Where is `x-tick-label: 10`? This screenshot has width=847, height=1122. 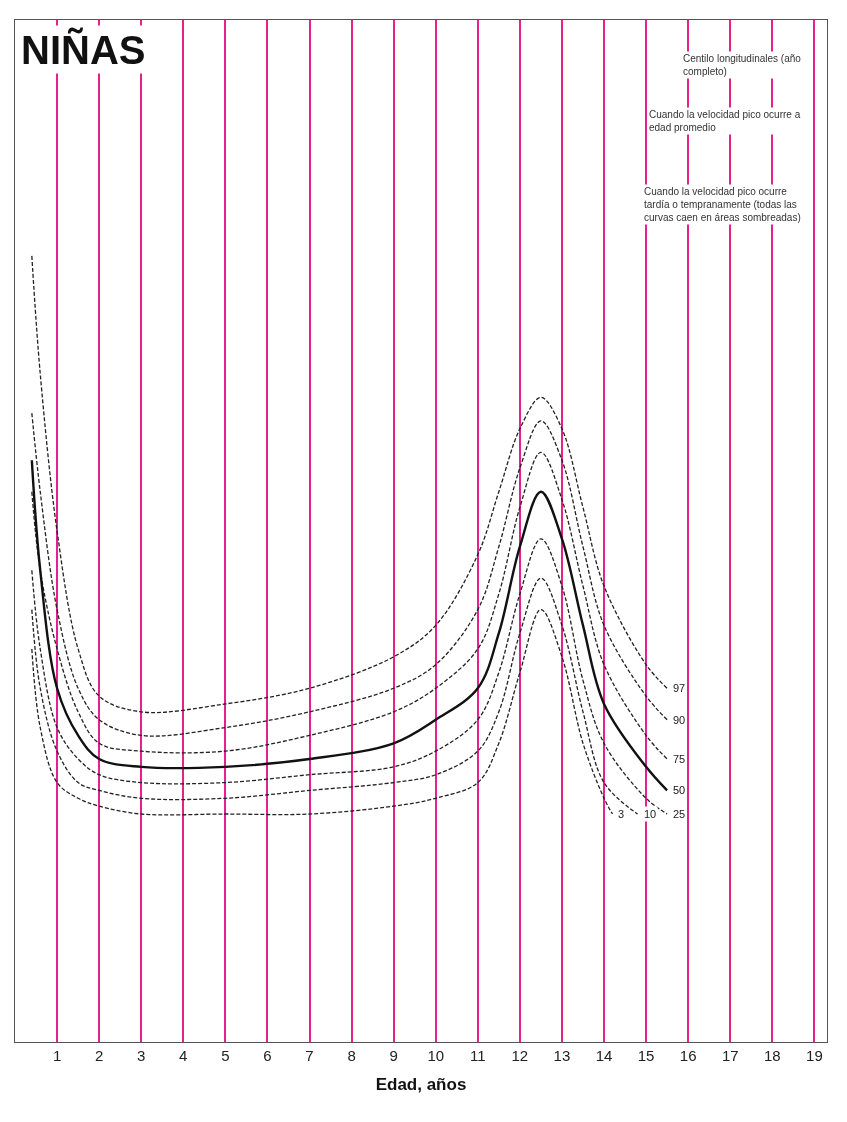 x-tick-label: 10 is located at coordinates (436, 1055).